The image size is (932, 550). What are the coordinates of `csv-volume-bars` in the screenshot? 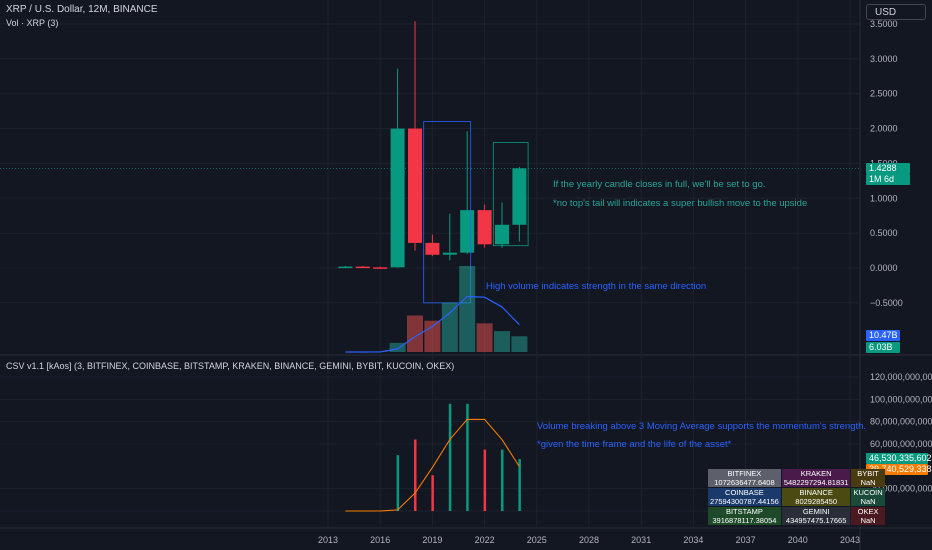 It's located at (433, 457).